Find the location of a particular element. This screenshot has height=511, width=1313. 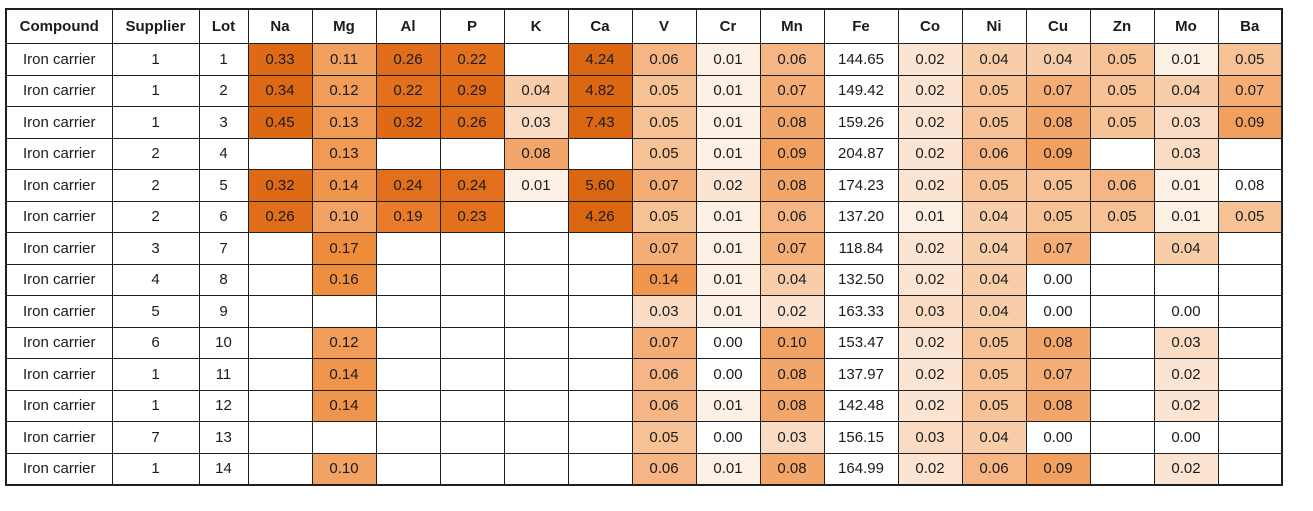

cell-ni: 0.06 is located at coordinates (994, 153).